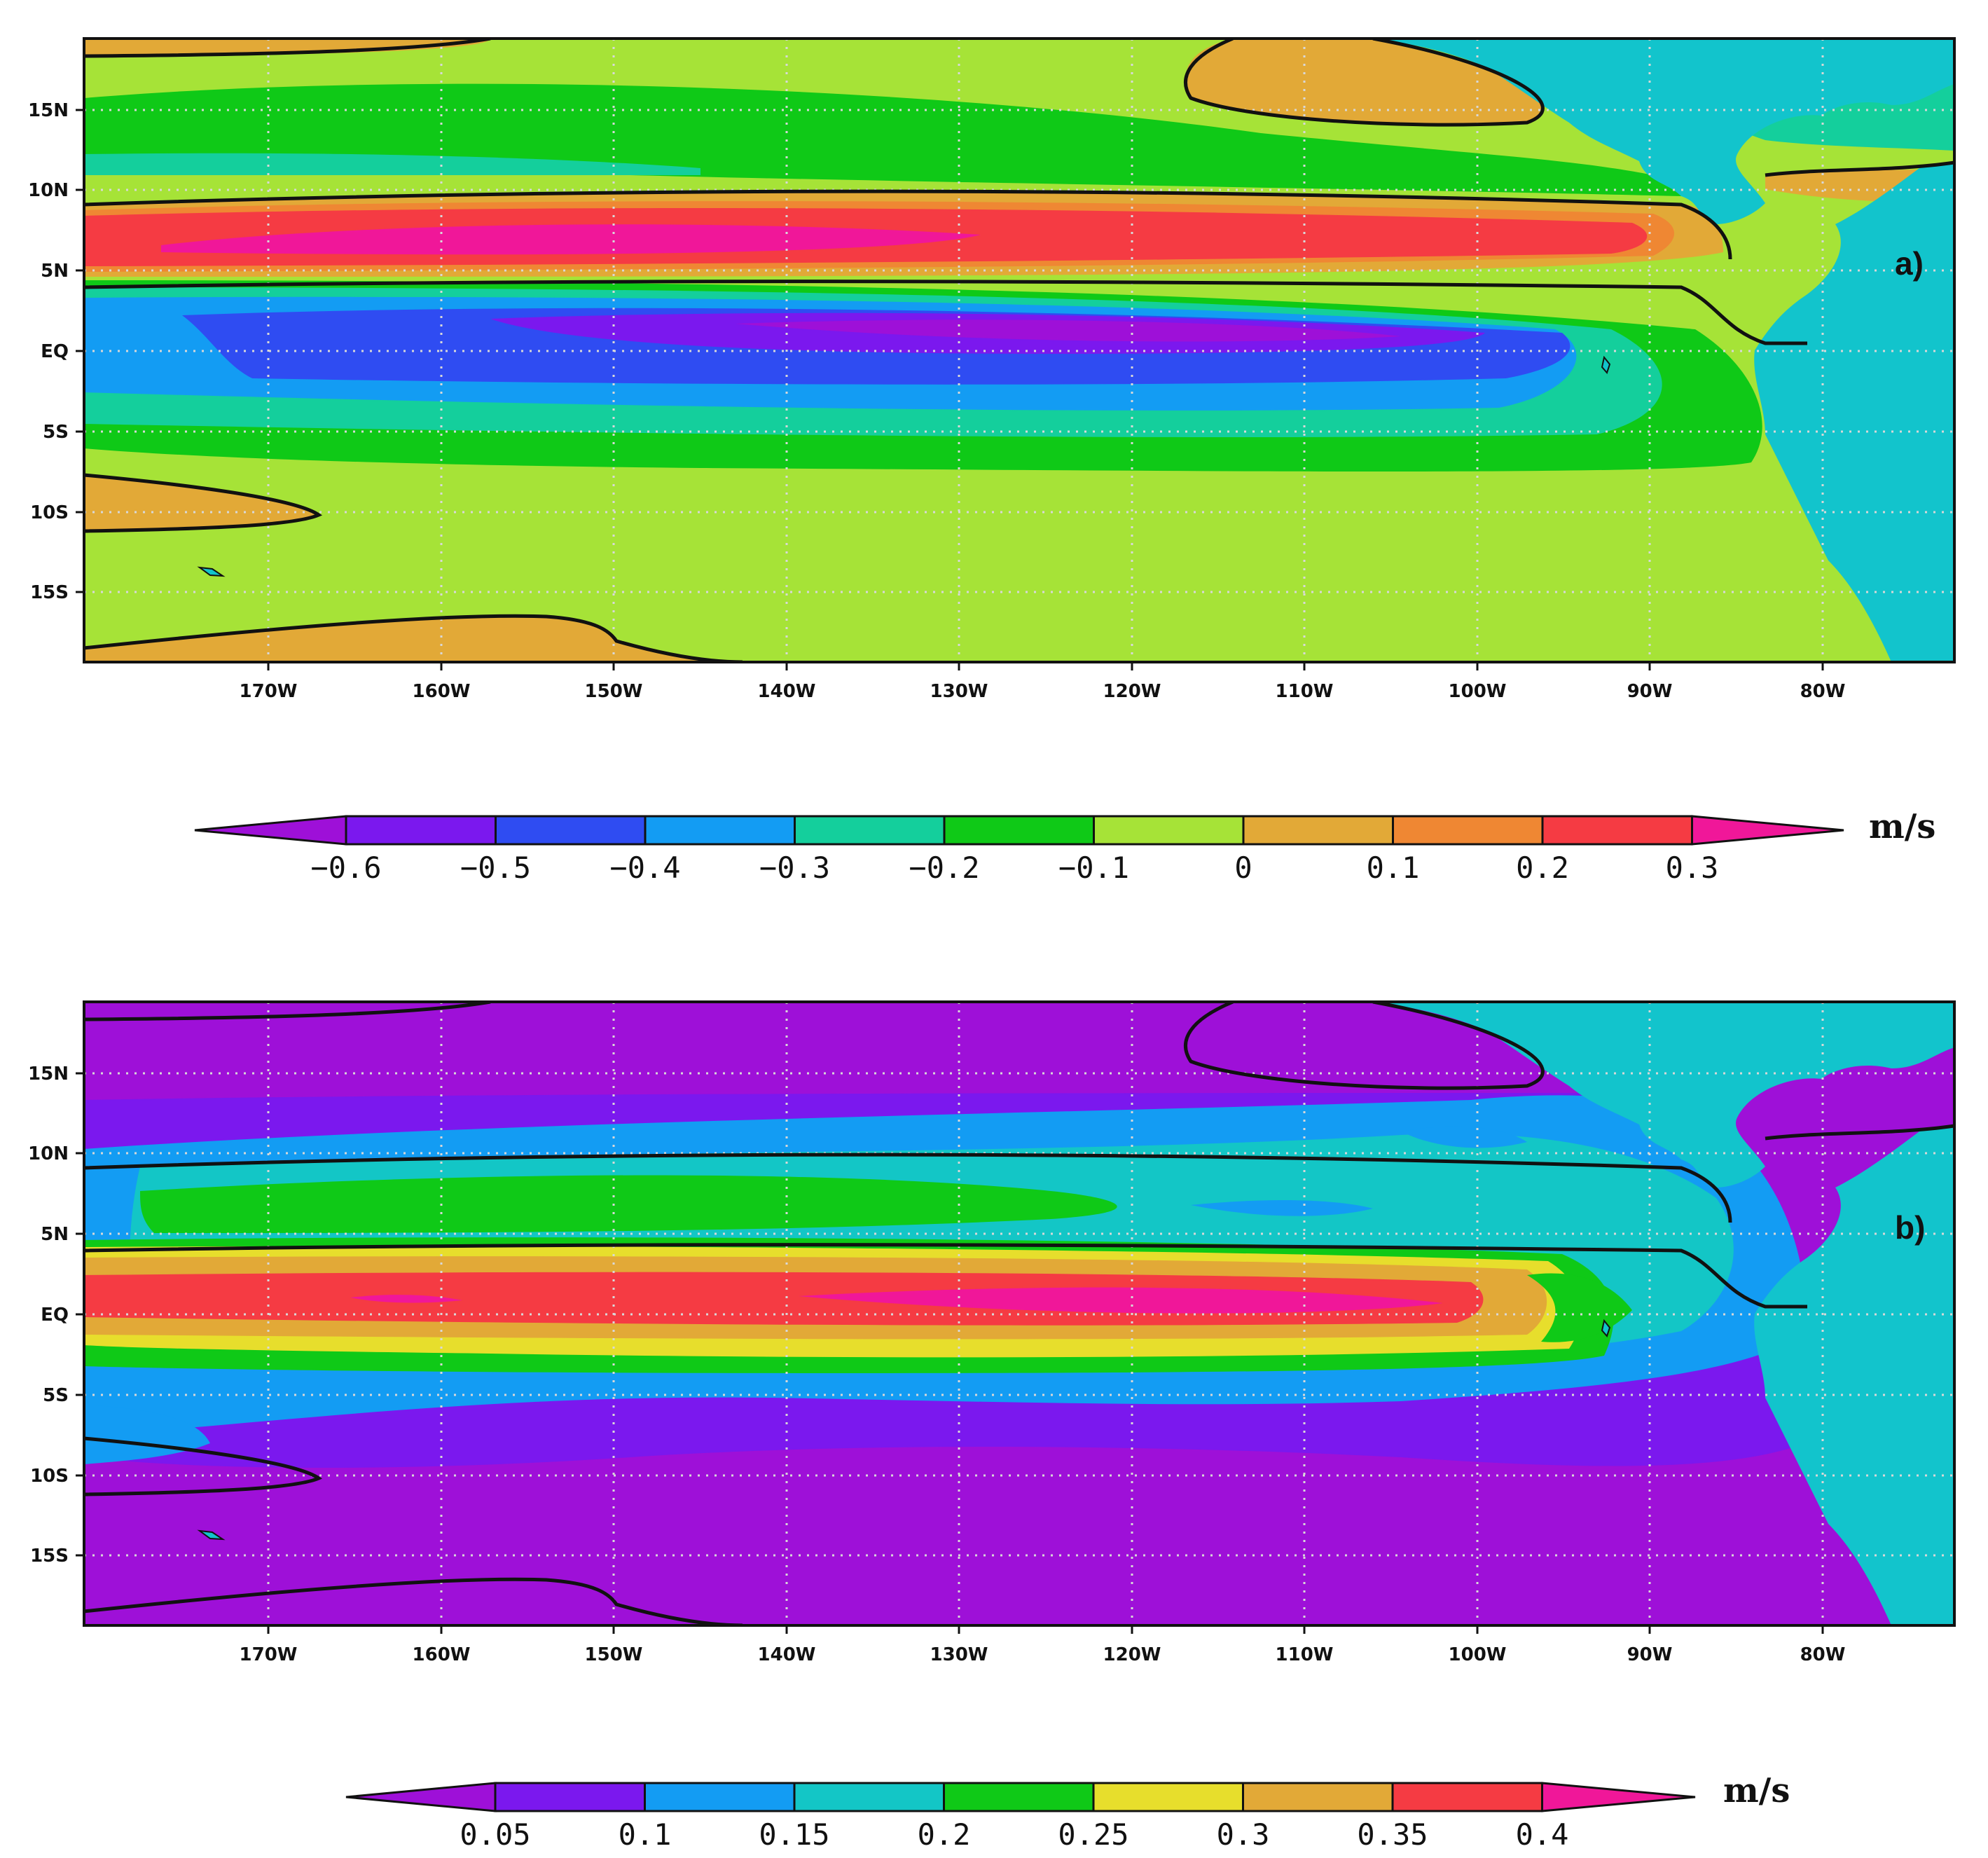  I want to click on colorbar-tick-label: 0.4, so click(1543, 1834).